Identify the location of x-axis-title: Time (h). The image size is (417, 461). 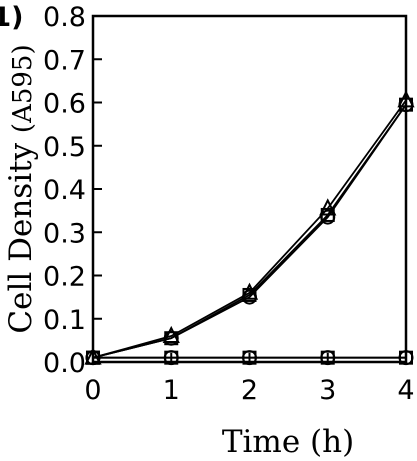
(288, 442).